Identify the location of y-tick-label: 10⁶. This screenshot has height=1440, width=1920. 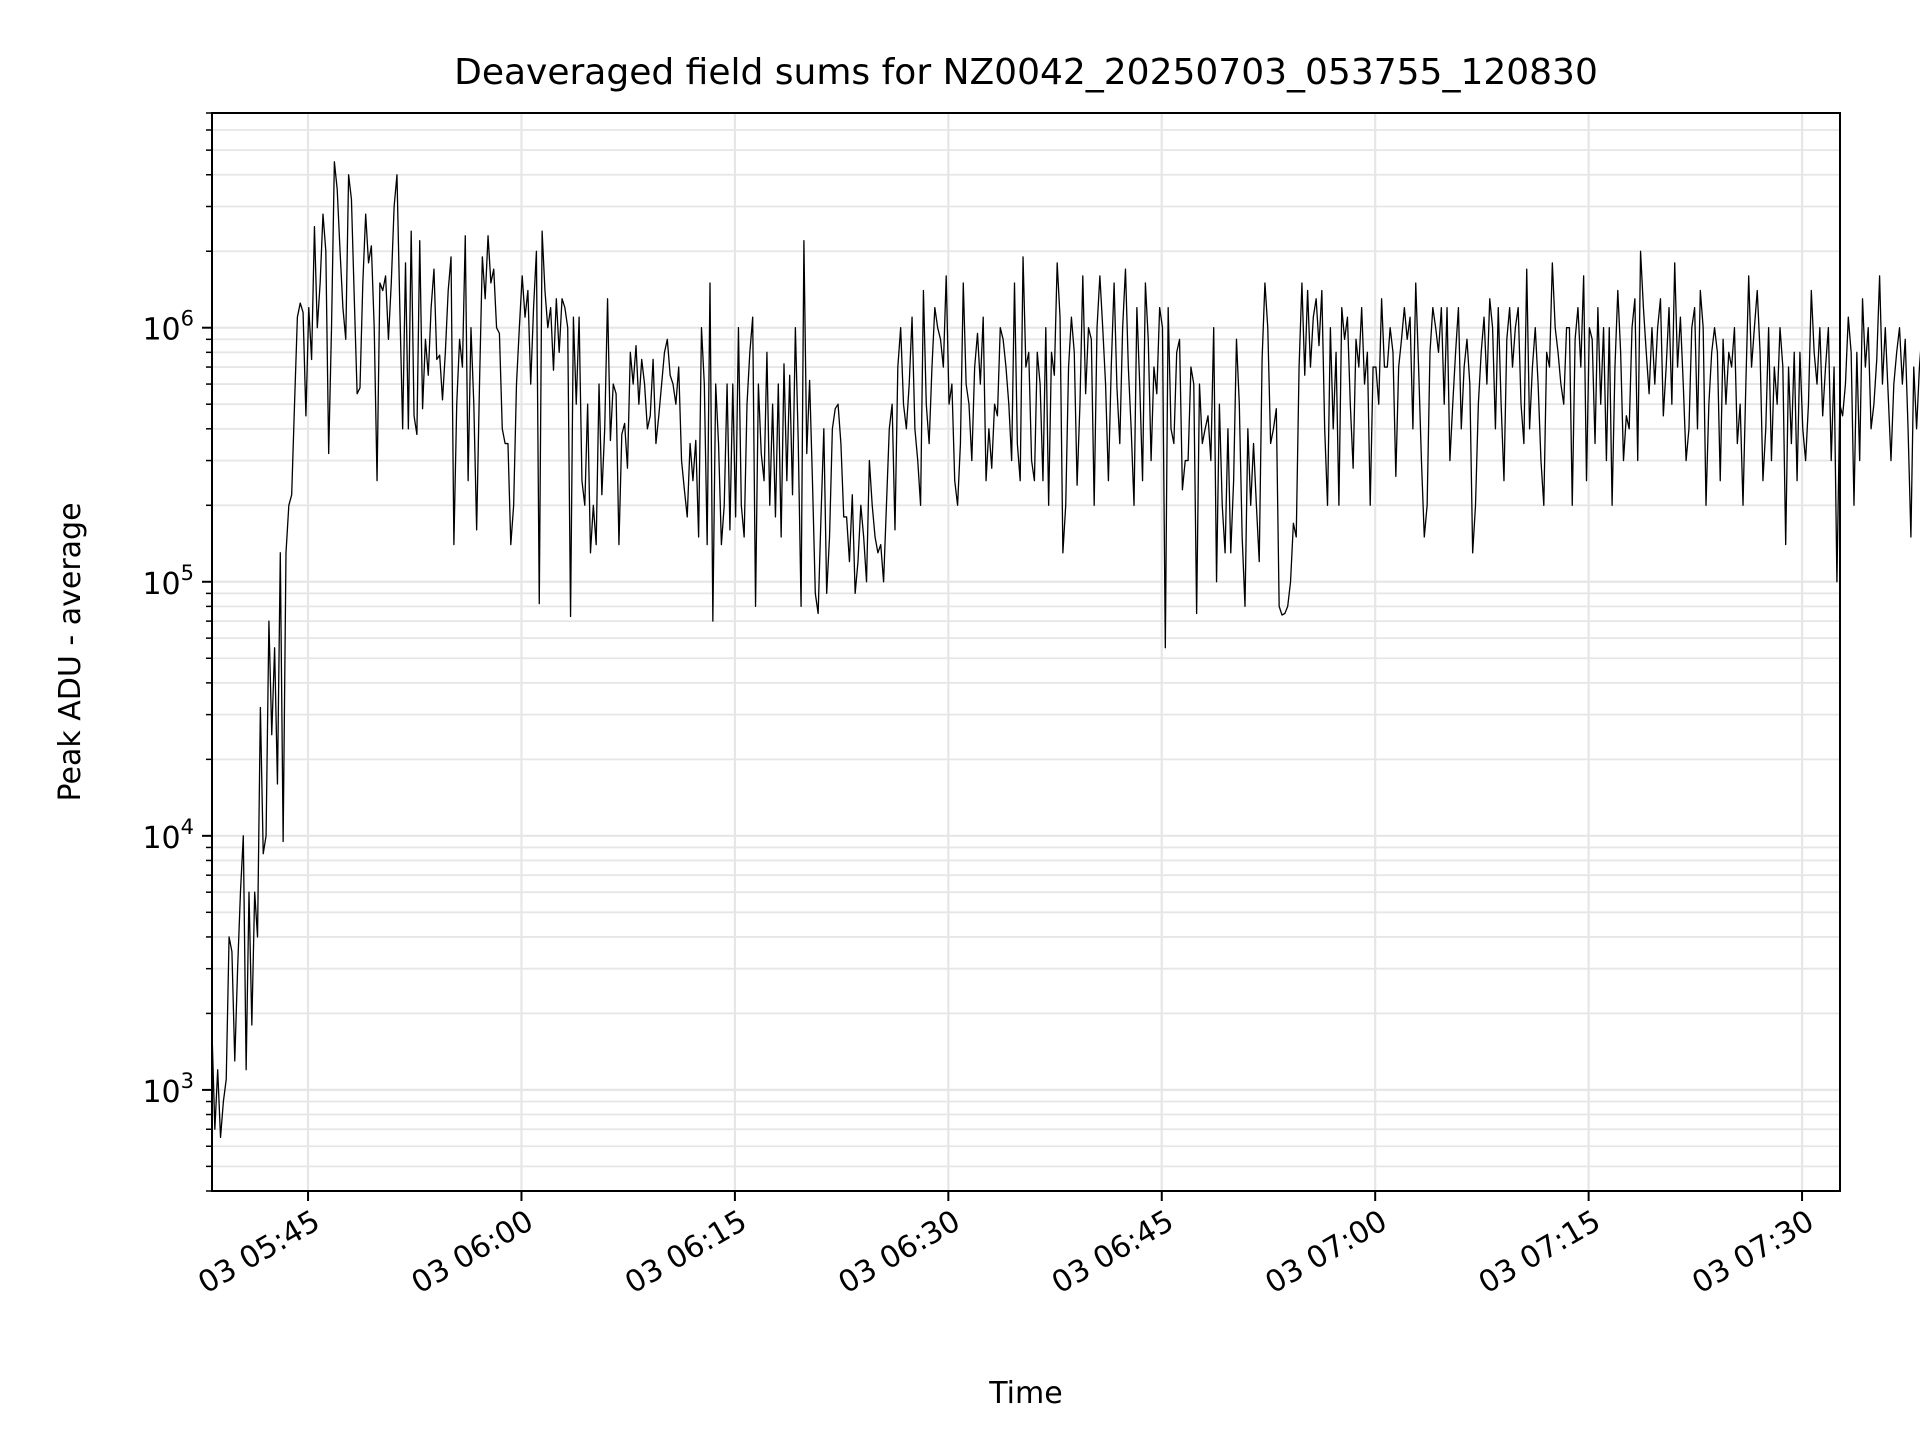
(168, 327).